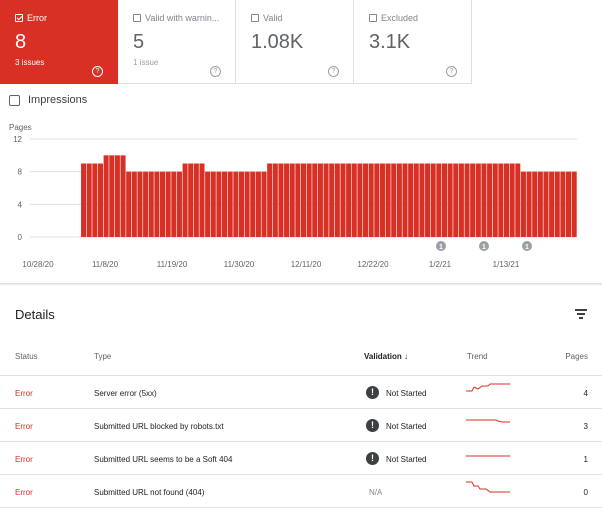  Describe the element at coordinates (413, 42) in the screenshot. I see `card-excluded: Excluded 3.1K ?` at that location.